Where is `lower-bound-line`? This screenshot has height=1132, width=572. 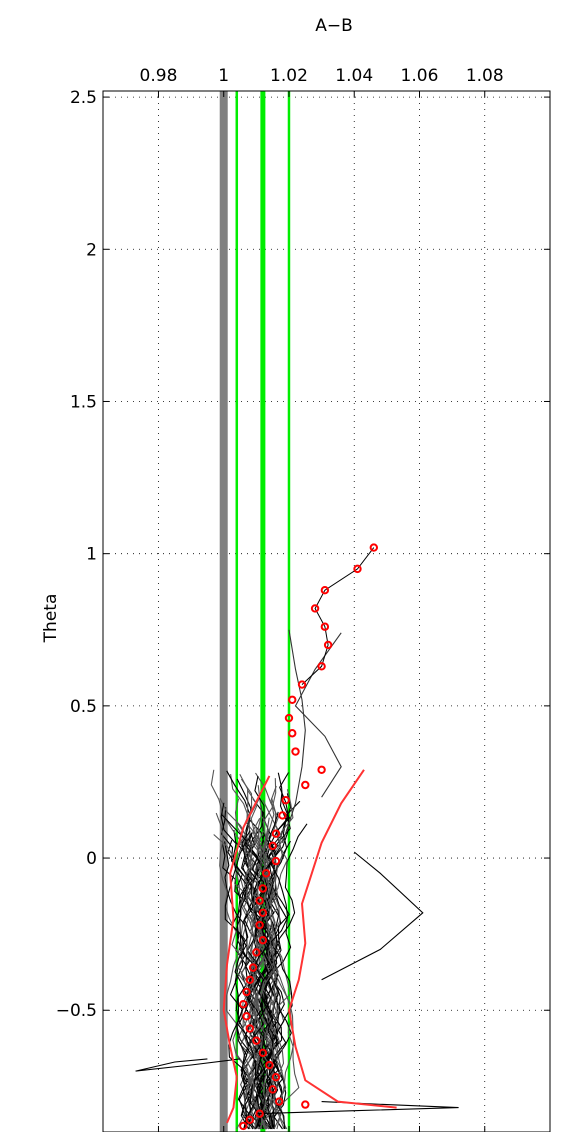
lower-bound-line is located at coordinates (246, 949).